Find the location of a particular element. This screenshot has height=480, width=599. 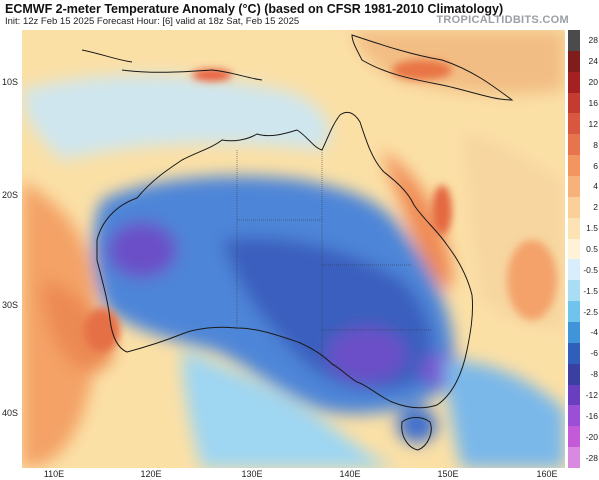

lon-label-120e: 120E is located at coordinates (151, 474).